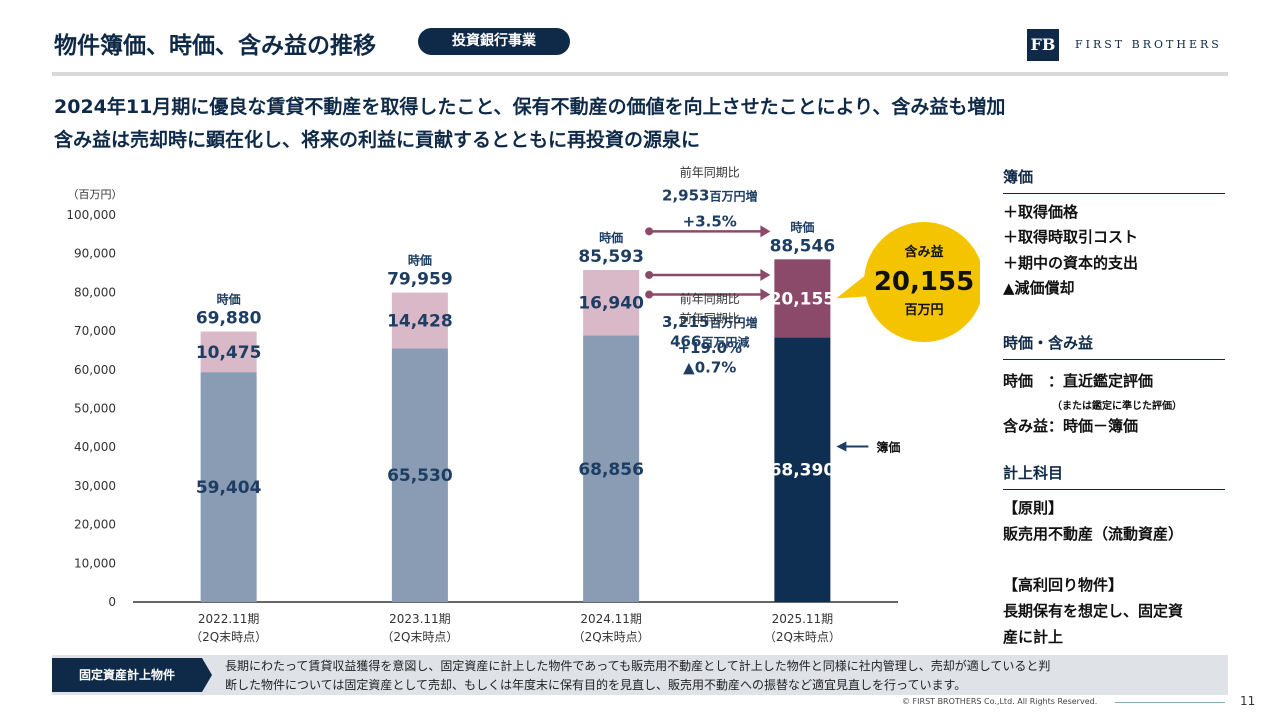 The height and width of the screenshot is (720, 1280). Describe the element at coordinates (95, 194) in the screenshot. I see `y-unit-label: （百万円）` at that location.